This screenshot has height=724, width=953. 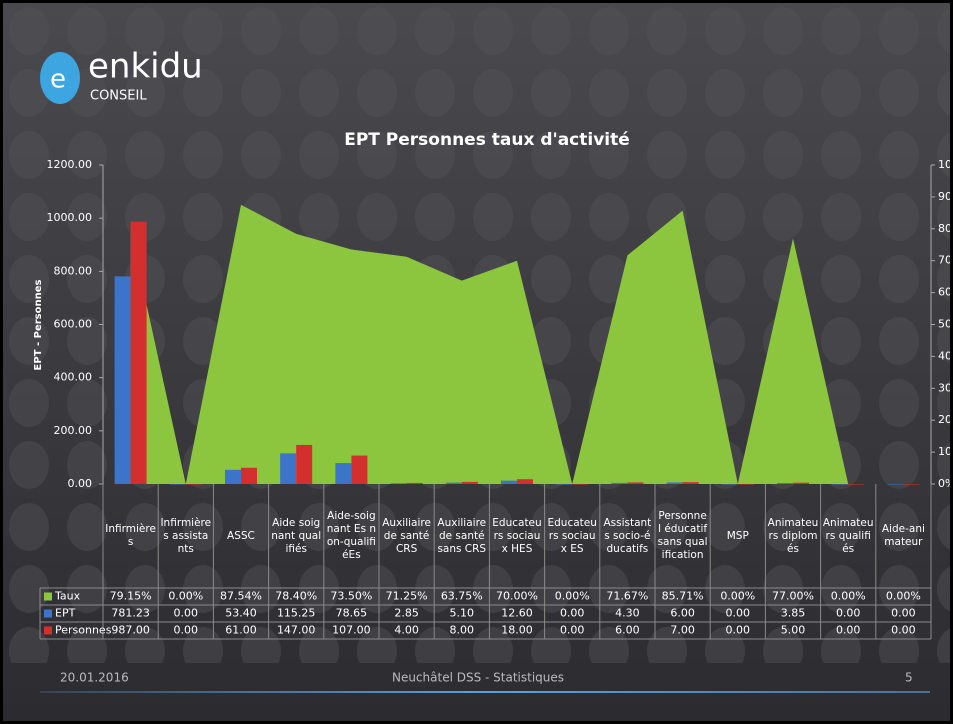 I want to click on value-label: 115.25, so click(x=296, y=613).